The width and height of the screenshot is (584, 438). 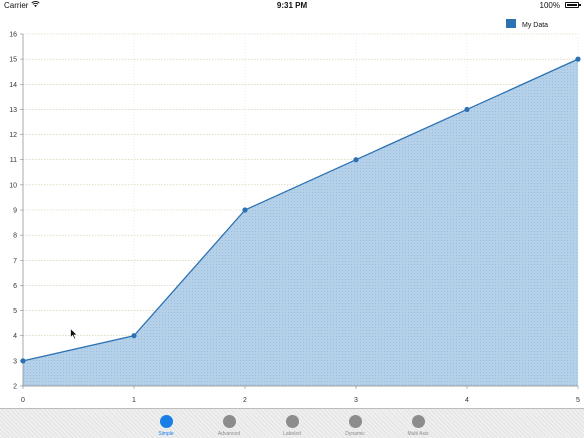 I want to click on tab-multi-axis: Multi Axis, so click(x=418, y=426).